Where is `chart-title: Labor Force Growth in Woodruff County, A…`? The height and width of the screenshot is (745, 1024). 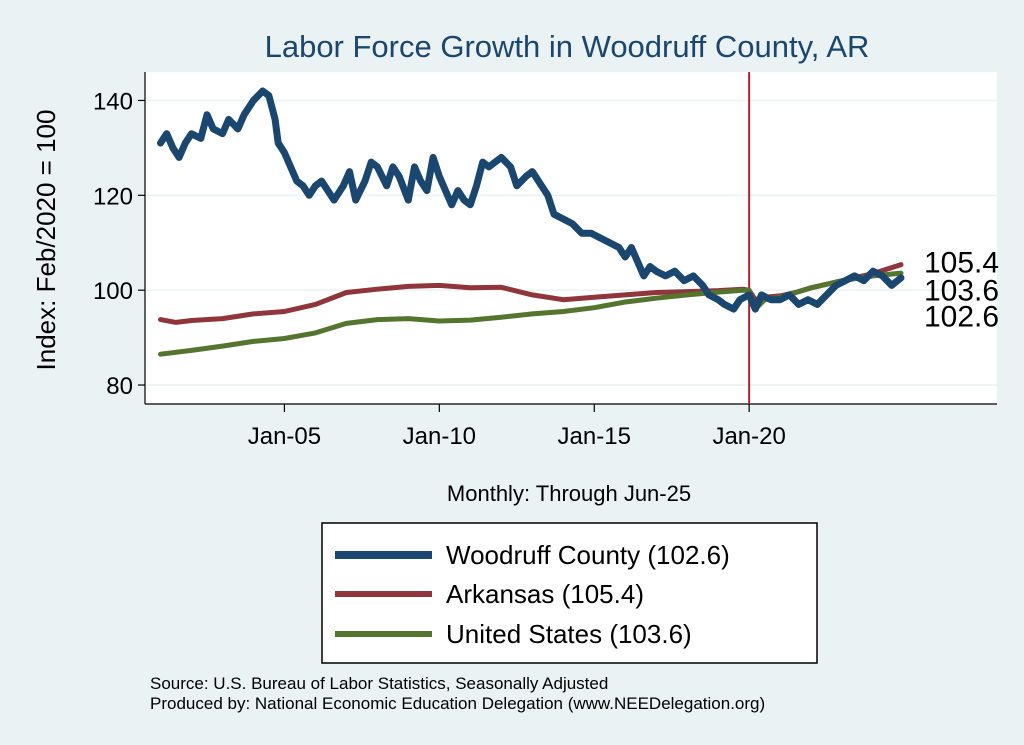 chart-title: Labor Force Growth in Woodruff County, A… is located at coordinates (567, 46).